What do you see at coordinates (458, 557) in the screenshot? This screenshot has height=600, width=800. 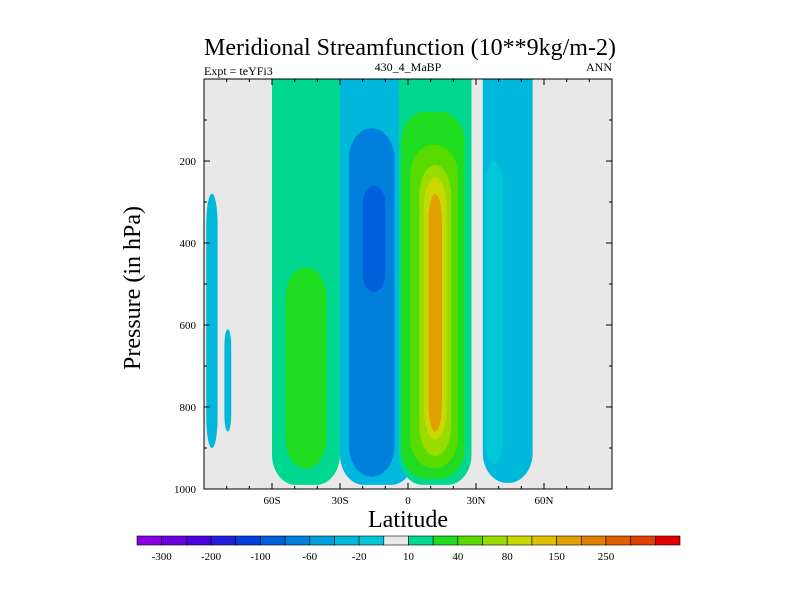 I see `colorbar-label: 40` at bounding box center [458, 557].